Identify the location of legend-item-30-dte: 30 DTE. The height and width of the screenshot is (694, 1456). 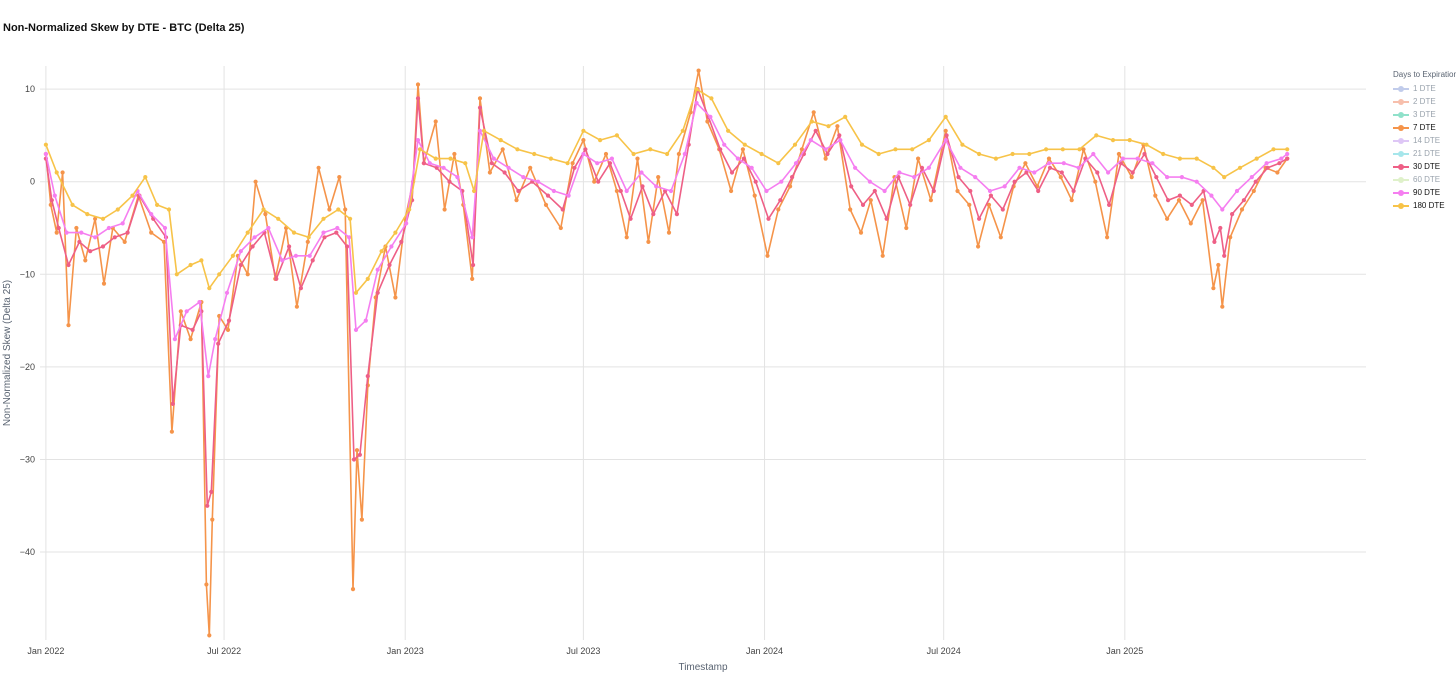
(1424, 166).